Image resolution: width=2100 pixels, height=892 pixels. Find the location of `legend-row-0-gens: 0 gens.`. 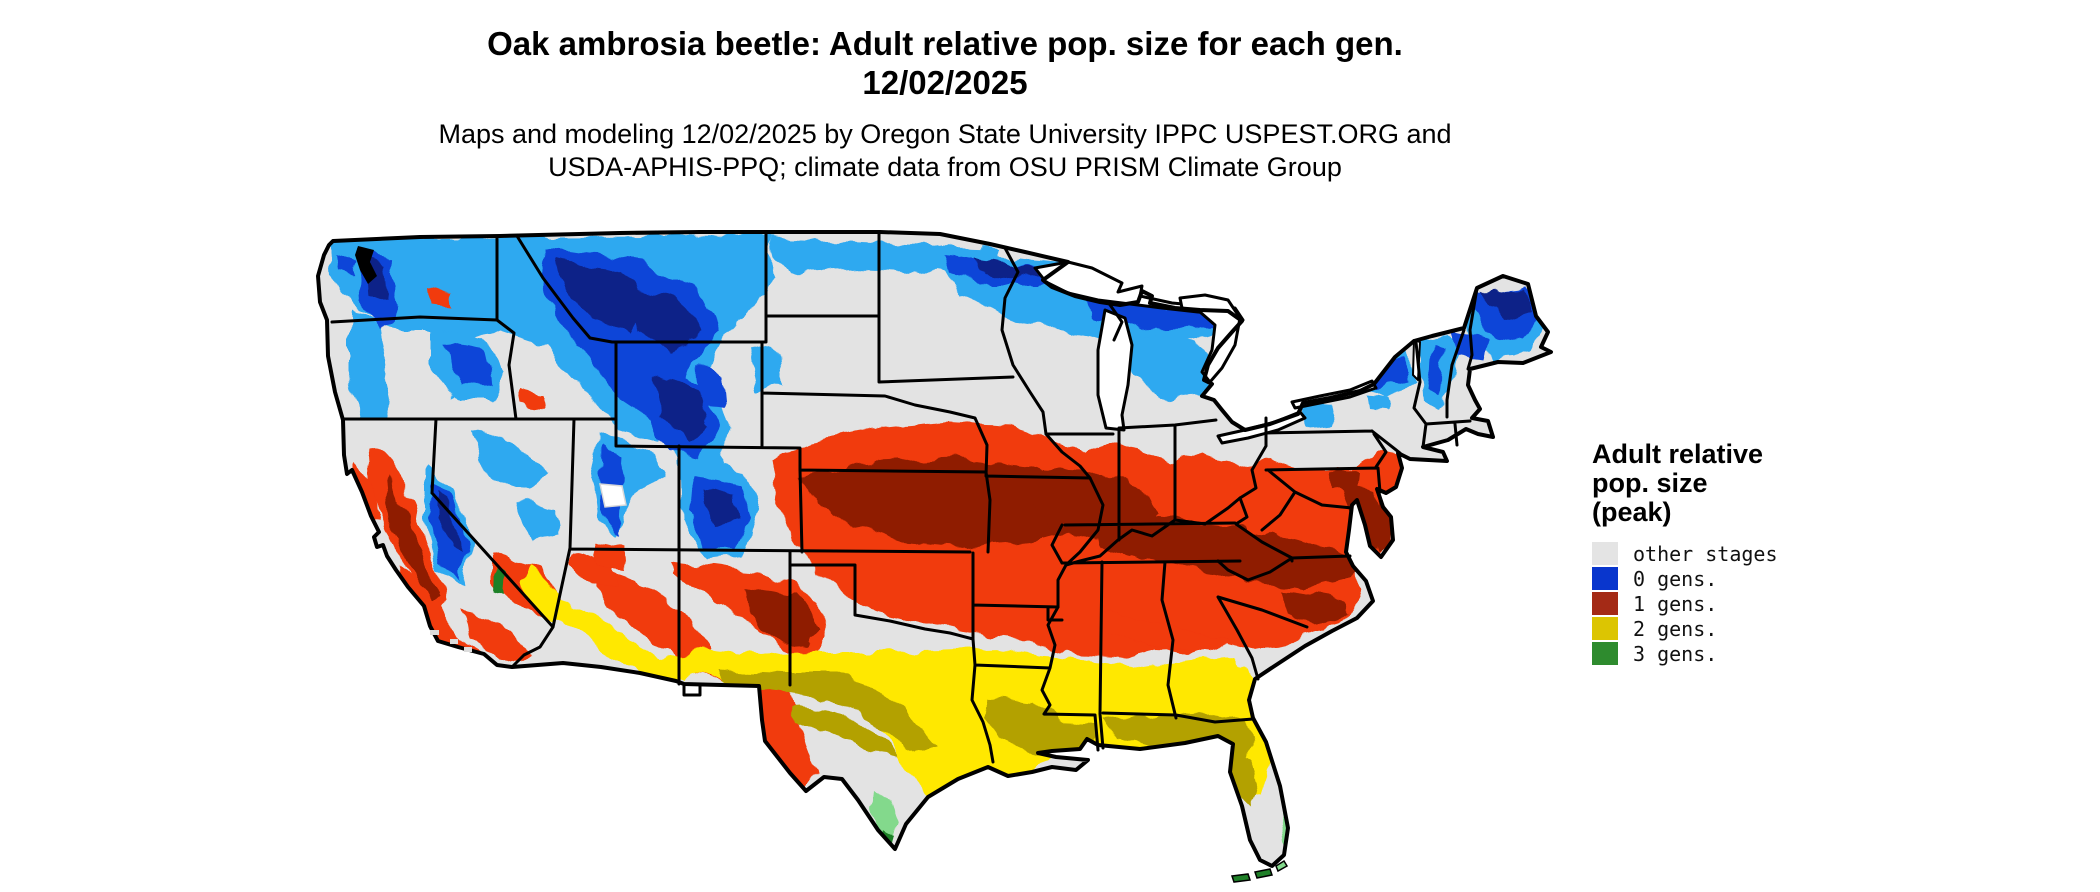

legend-row-0-gens: 0 gens. is located at coordinates (1707, 578).